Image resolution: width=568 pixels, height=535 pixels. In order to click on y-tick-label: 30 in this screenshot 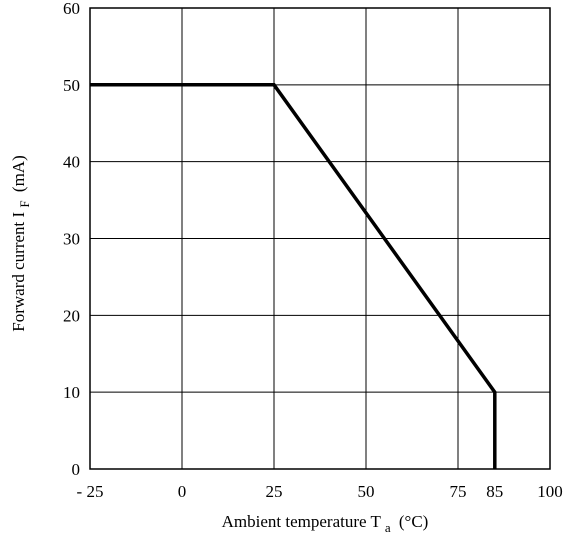, I will do `click(71, 239)`.